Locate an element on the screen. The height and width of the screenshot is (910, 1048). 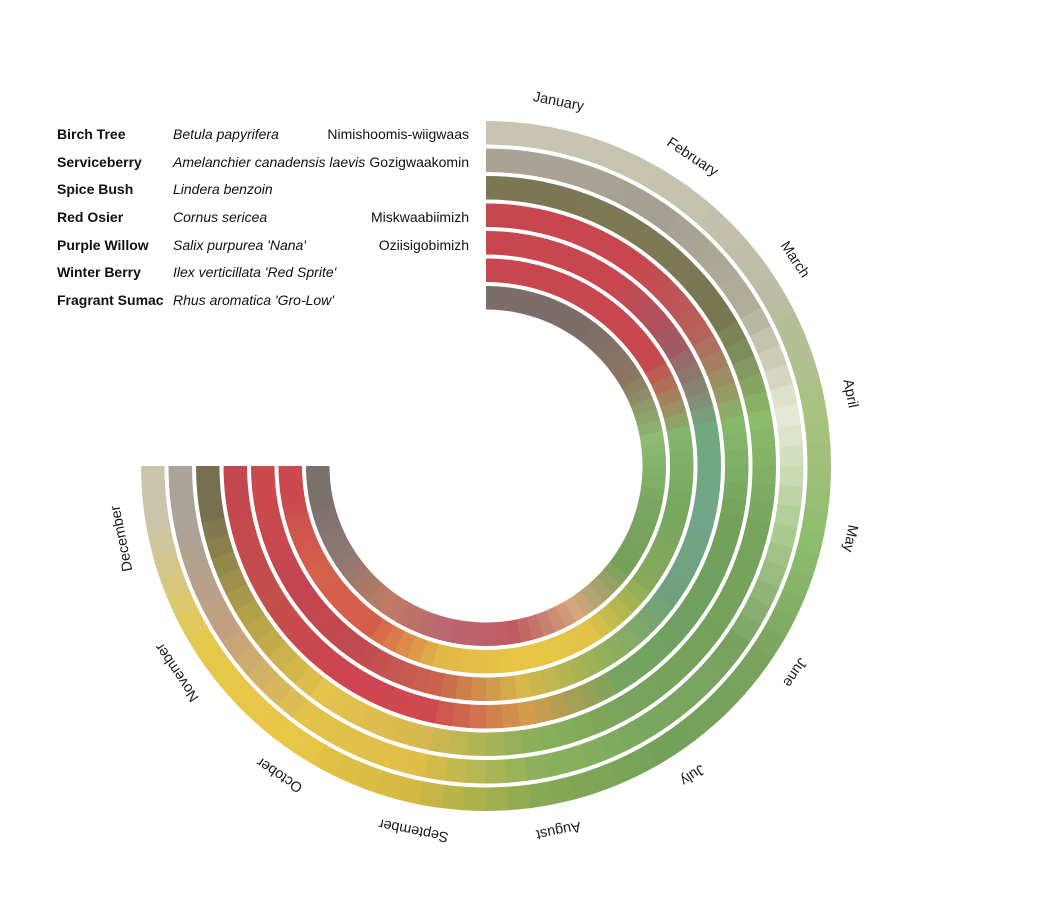
month-label-december: December is located at coordinates (122, 538).